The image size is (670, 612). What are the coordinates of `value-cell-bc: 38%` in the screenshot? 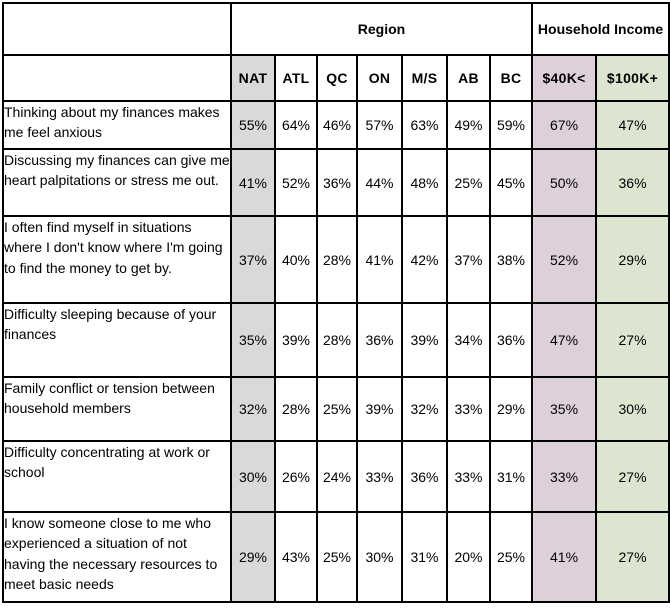 It's located at (511, 259).